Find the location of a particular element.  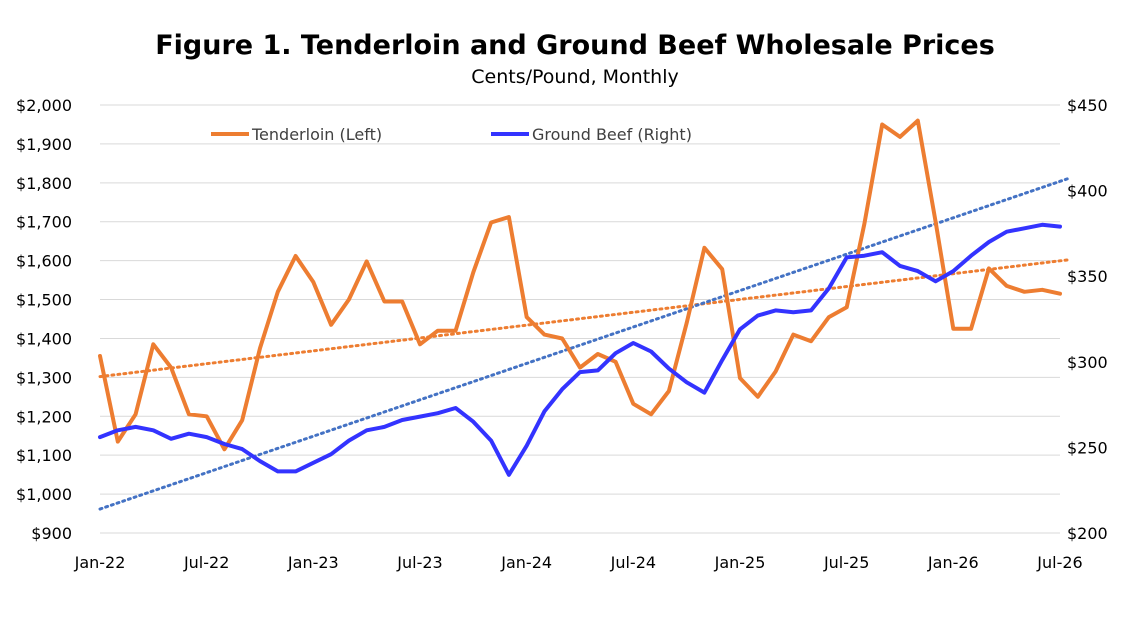

left-tick-label: $1,100 is located at coordinates (44, 455).